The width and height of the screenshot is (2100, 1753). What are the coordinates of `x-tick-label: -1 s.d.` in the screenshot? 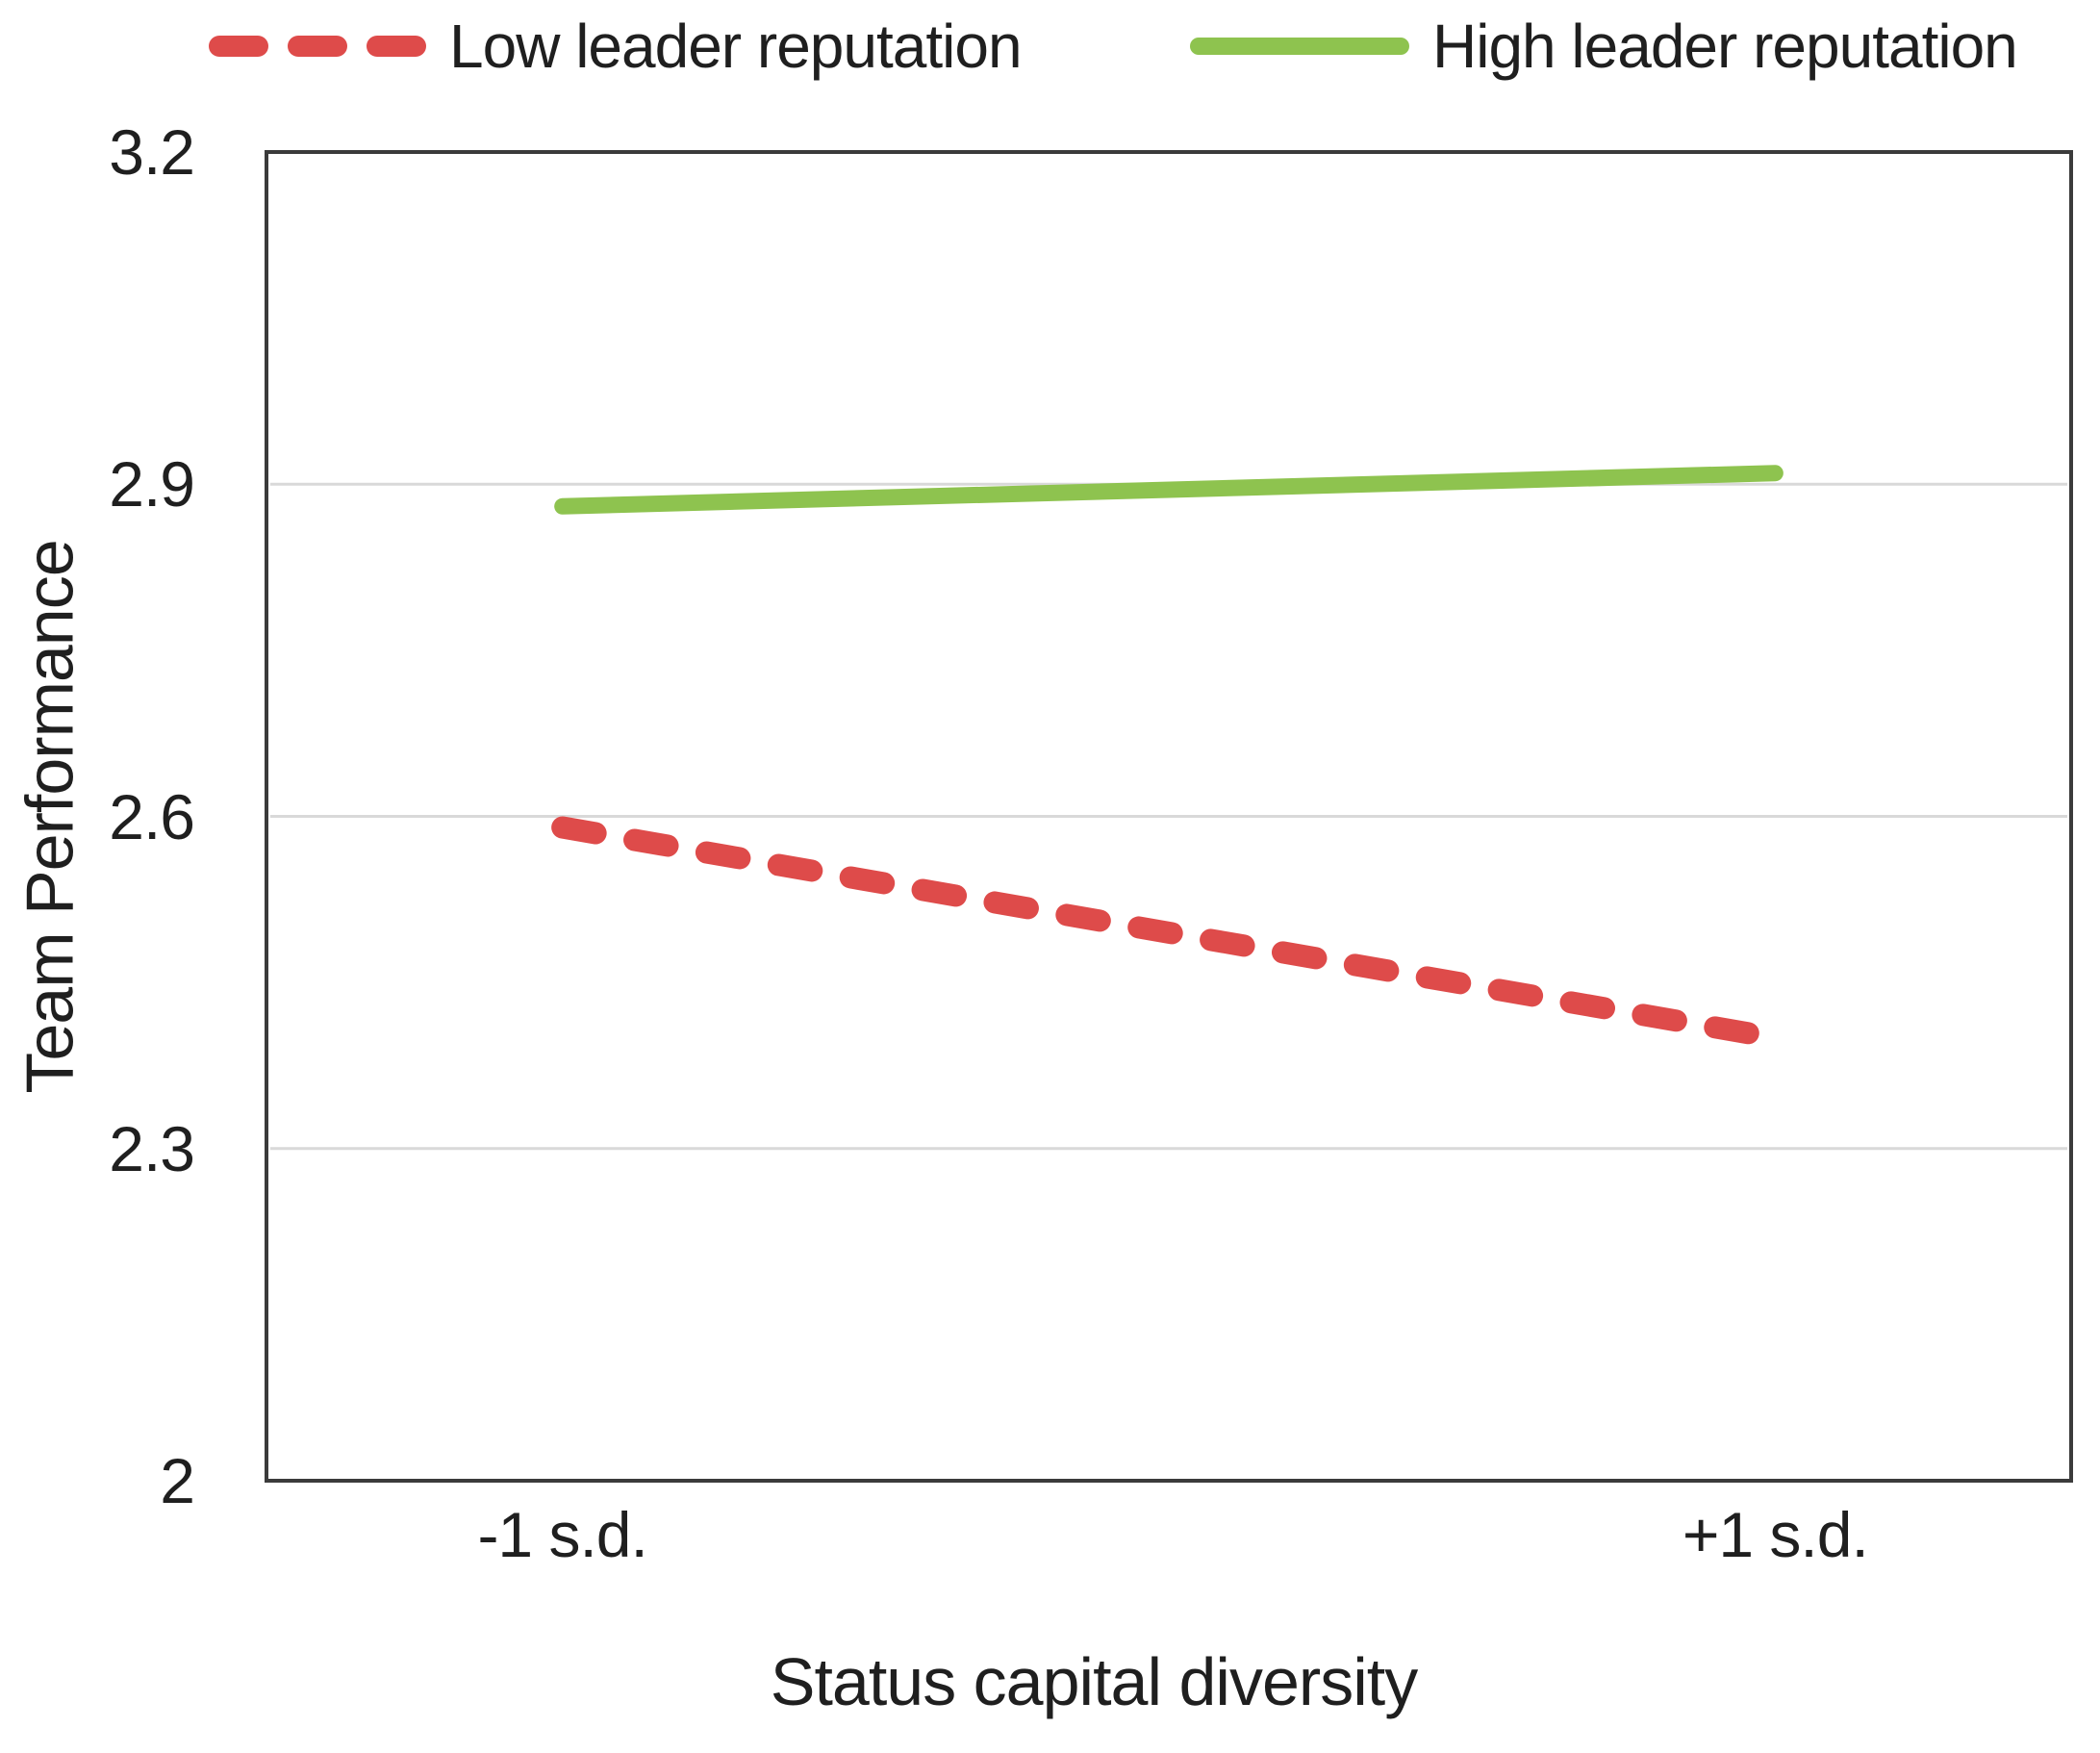 It's located at (562, 1534).